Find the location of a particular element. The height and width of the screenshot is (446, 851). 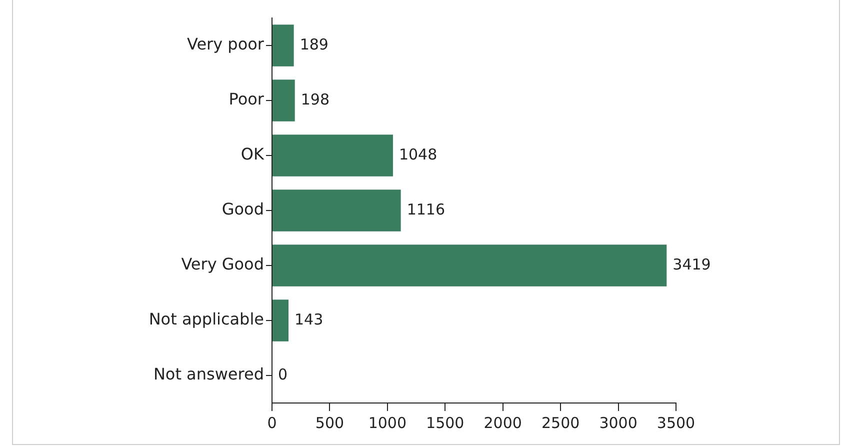

y-tick-label: Not applicable is located at coordinates (206, 319).